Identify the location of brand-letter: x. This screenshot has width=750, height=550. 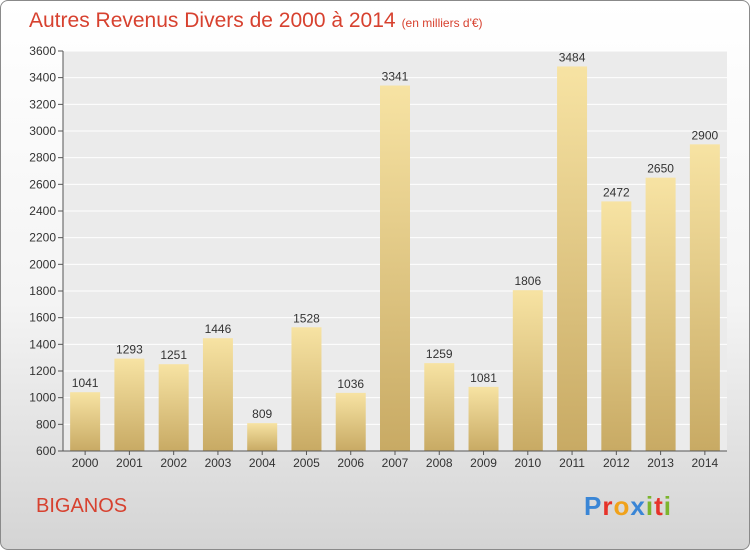
(638, 506).